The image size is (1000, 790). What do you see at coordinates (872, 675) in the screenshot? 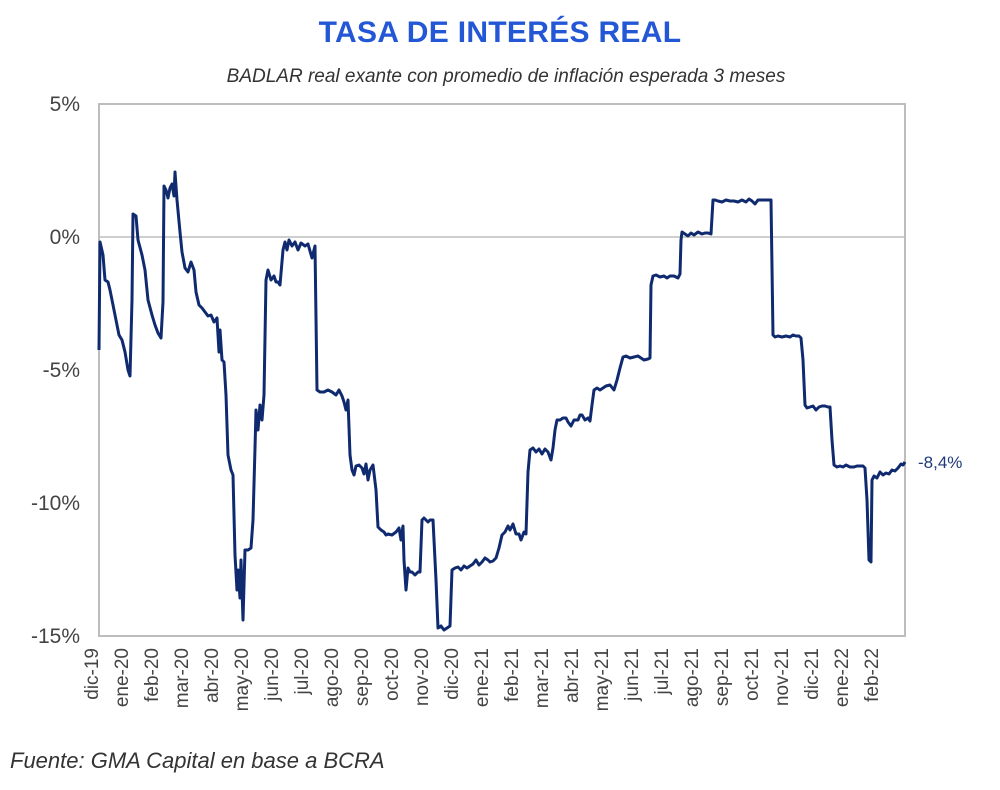
I see `x-tick-label: feb-22` at bounding box center [872, 675].